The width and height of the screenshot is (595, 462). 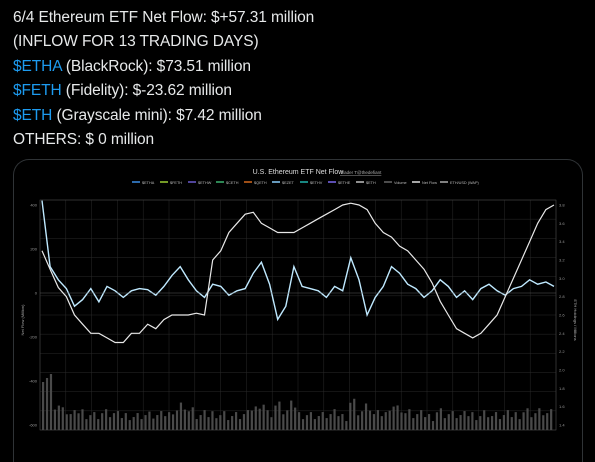 What do you see at coordinates (297, 402) in the screenshot?
I see `volume-bars` at bounding box center [297, 402].